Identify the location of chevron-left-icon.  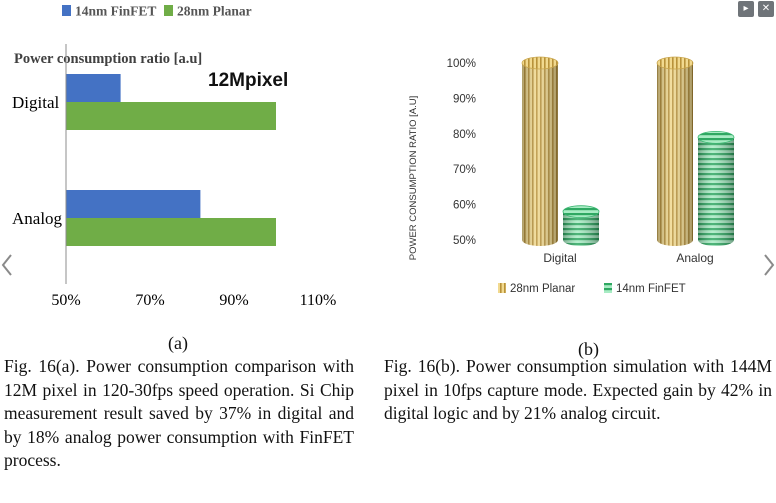
(7, 265).